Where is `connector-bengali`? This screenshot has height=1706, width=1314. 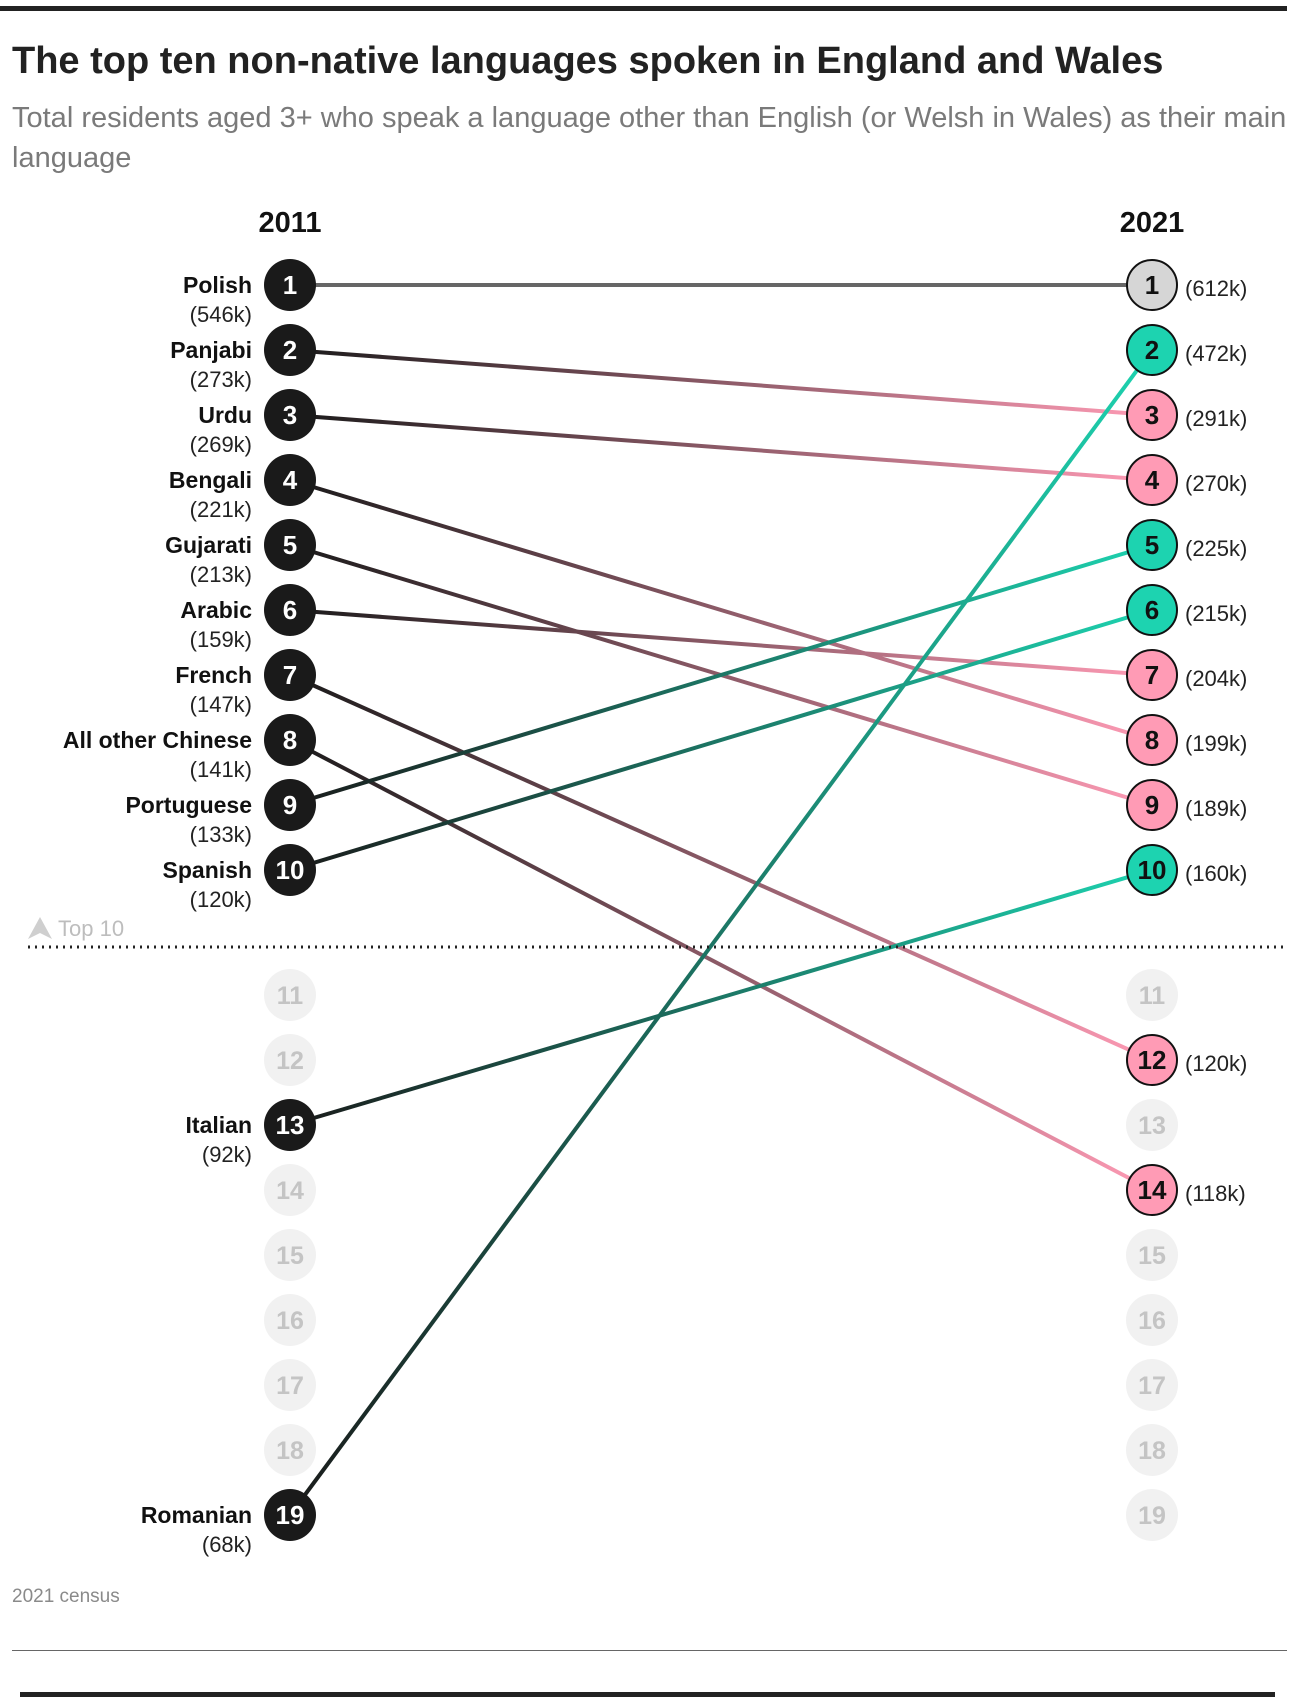 connector-bengali is located at coordinates (721, 610).